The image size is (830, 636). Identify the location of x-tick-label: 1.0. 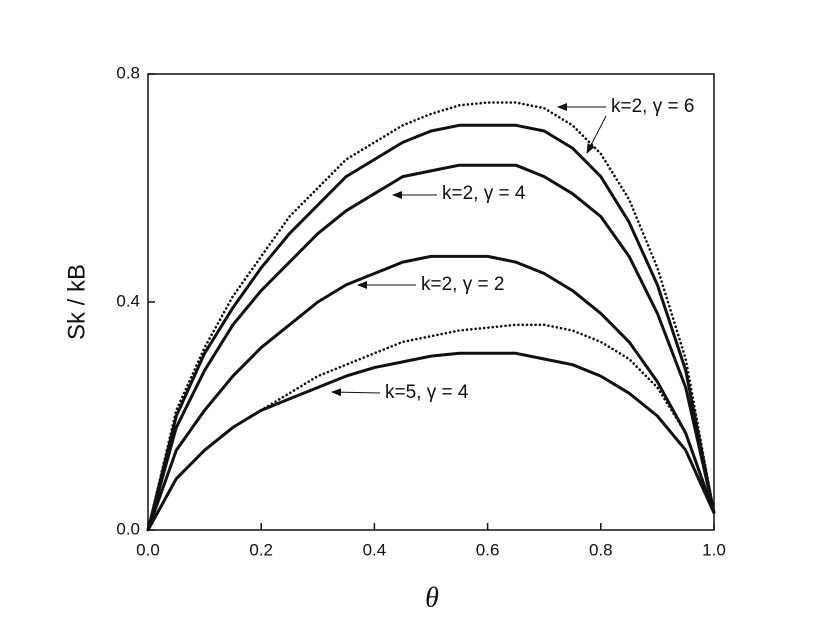
(714, 549).